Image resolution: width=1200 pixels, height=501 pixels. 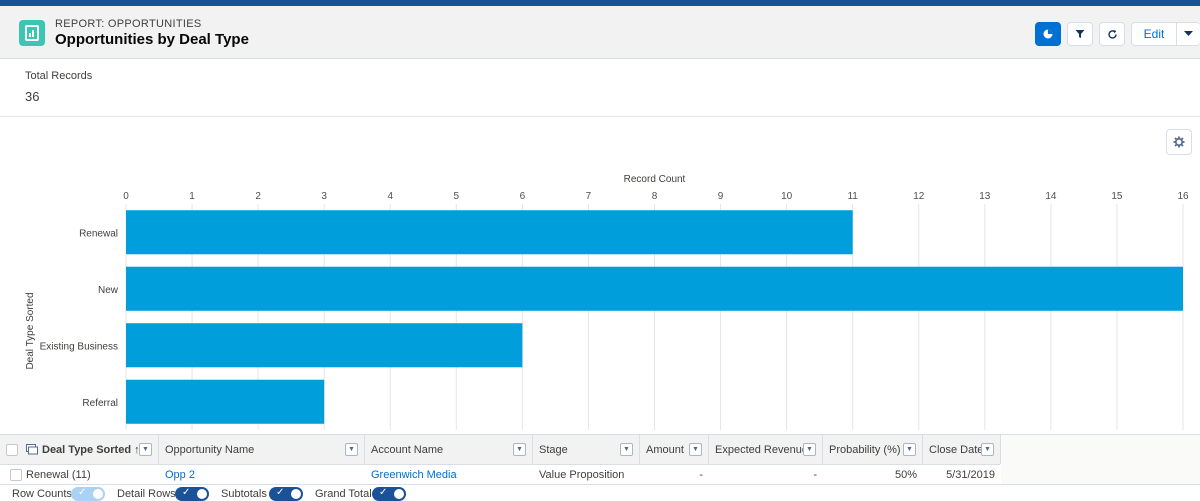 I want to click on x-tick-label: 6, so click(x=523, y=196).